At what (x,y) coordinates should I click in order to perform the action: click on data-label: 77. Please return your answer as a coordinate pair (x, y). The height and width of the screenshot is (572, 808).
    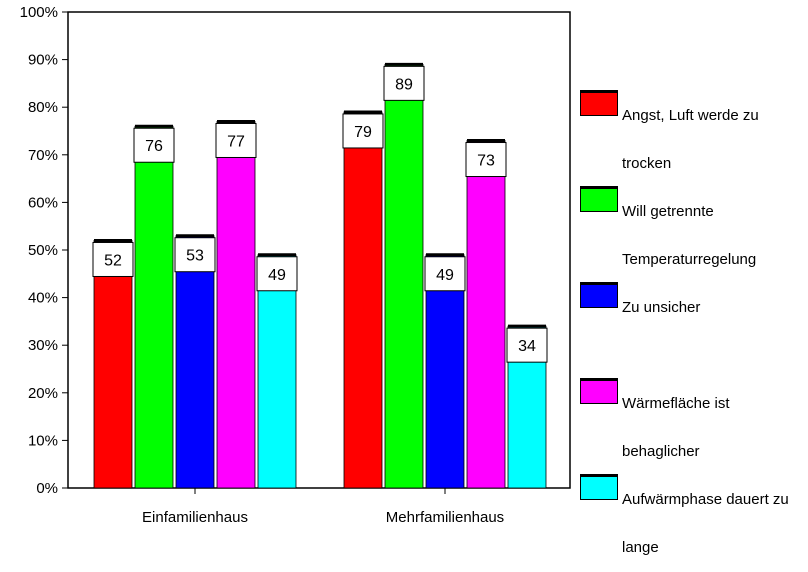
    Looking at the image, I should click on (236, 141).